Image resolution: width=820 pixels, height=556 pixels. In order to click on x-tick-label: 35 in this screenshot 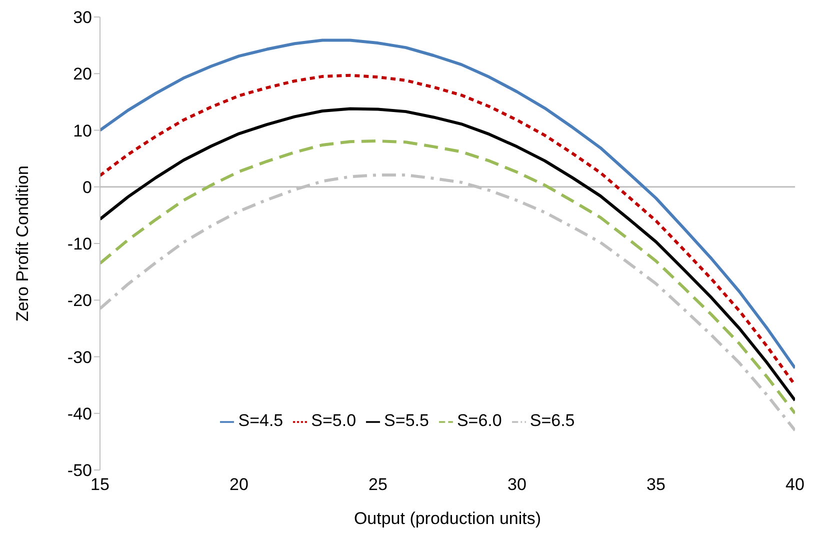, I will do `click(656, 484)`.